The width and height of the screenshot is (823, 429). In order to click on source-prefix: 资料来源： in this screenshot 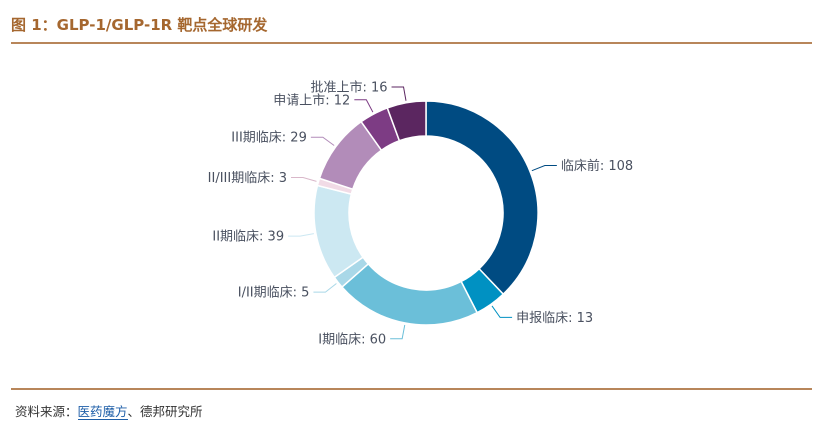, I will do `click(46, 411)`.